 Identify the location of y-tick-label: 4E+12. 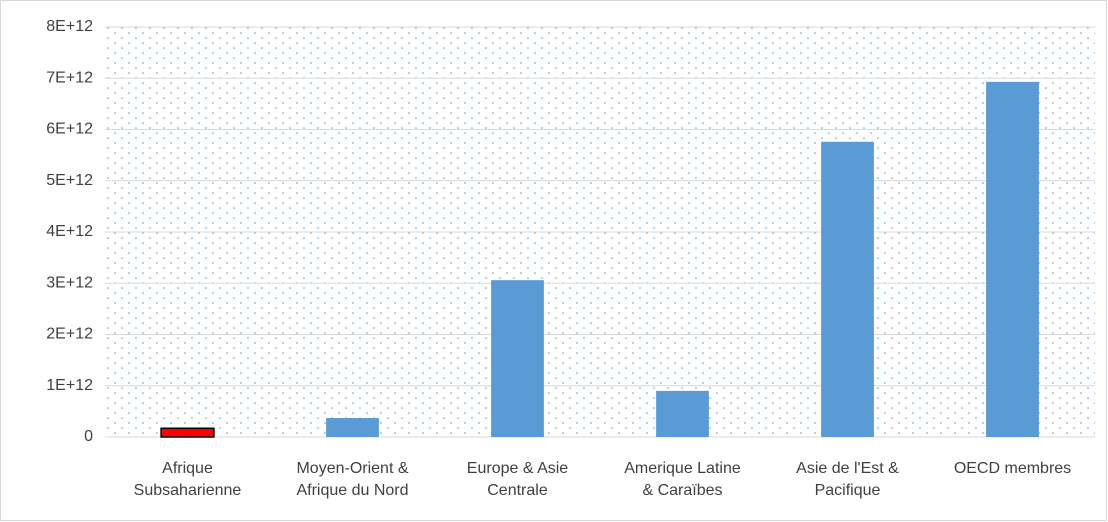
(69, 231).